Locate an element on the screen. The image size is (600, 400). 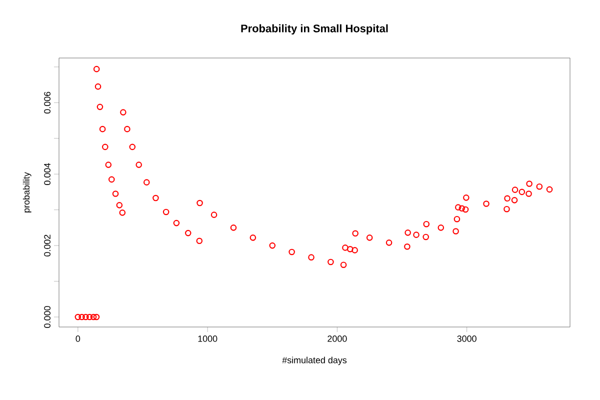
y-tick-label: 0.006 is located at coordinates (47, 103).